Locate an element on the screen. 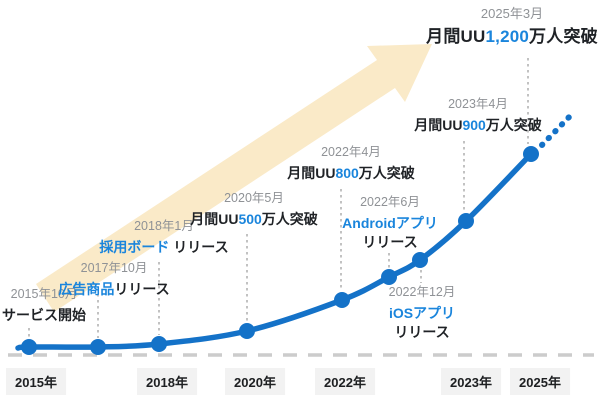 This screenshot has width=600, height=408. milestone-recruit-board-release: 2018年1月採用ボード リリース is located at coordinates (164, 237).